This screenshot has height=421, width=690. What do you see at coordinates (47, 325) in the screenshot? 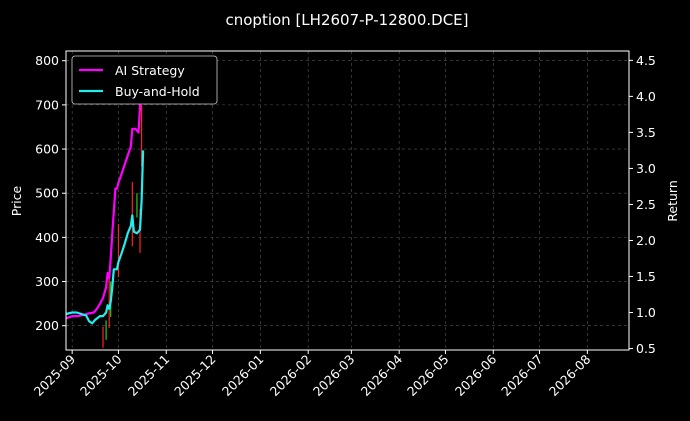
I see `y-tick-label: 200` at bounding box center [47, 325].